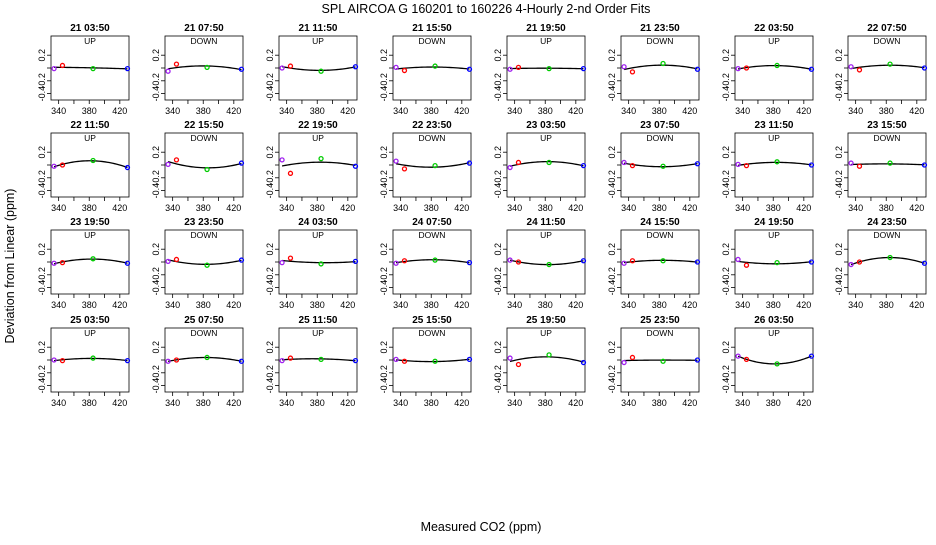  What do you see at coordinates (204, 125) in the screenshot?
I see `panel-title: 22 15:50` at bounding box center [204, 125].